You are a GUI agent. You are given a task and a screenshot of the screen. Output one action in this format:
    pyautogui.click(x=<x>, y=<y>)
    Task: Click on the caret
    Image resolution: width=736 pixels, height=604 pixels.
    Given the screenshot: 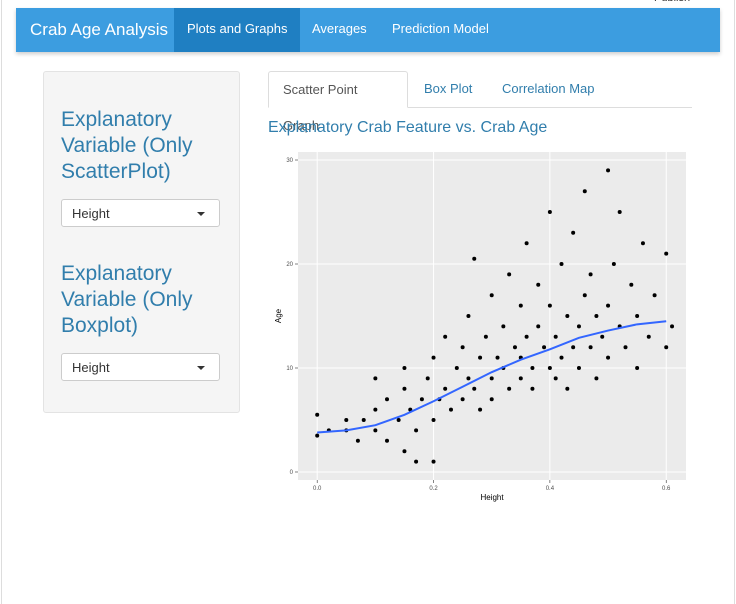 What is the action you would take?
    pyautogui.click(x=201, y=368)
    